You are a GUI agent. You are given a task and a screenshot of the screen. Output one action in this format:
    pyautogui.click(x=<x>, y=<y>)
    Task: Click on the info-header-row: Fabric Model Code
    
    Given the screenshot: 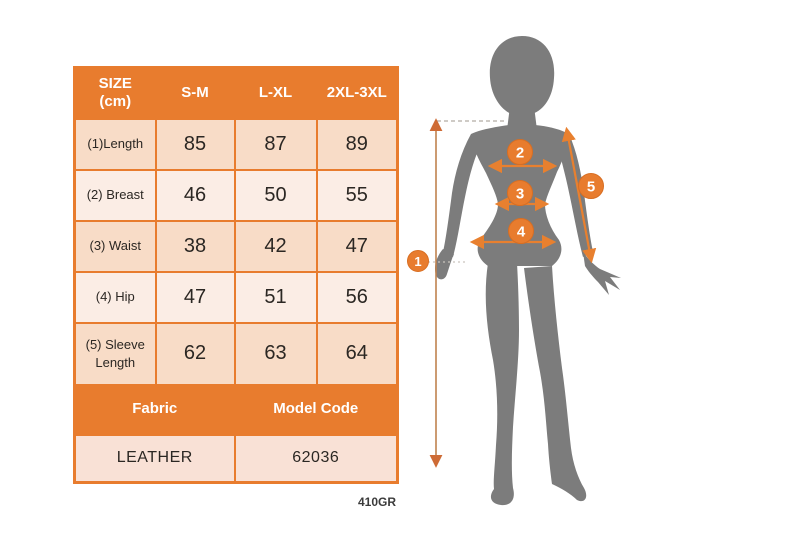 What is the action you would take?
    pyautogui.click(x=236, y=409)
    